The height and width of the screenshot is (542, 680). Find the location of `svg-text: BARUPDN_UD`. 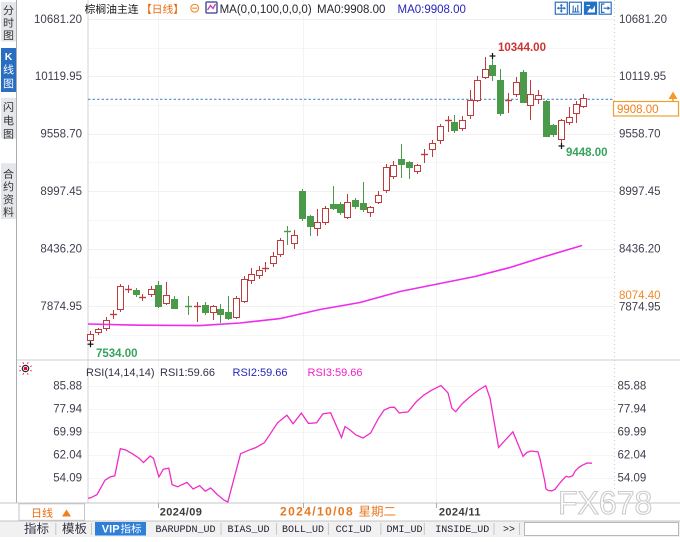

svg-text: BARUPDN_UD is located at coordinates (185, 530).